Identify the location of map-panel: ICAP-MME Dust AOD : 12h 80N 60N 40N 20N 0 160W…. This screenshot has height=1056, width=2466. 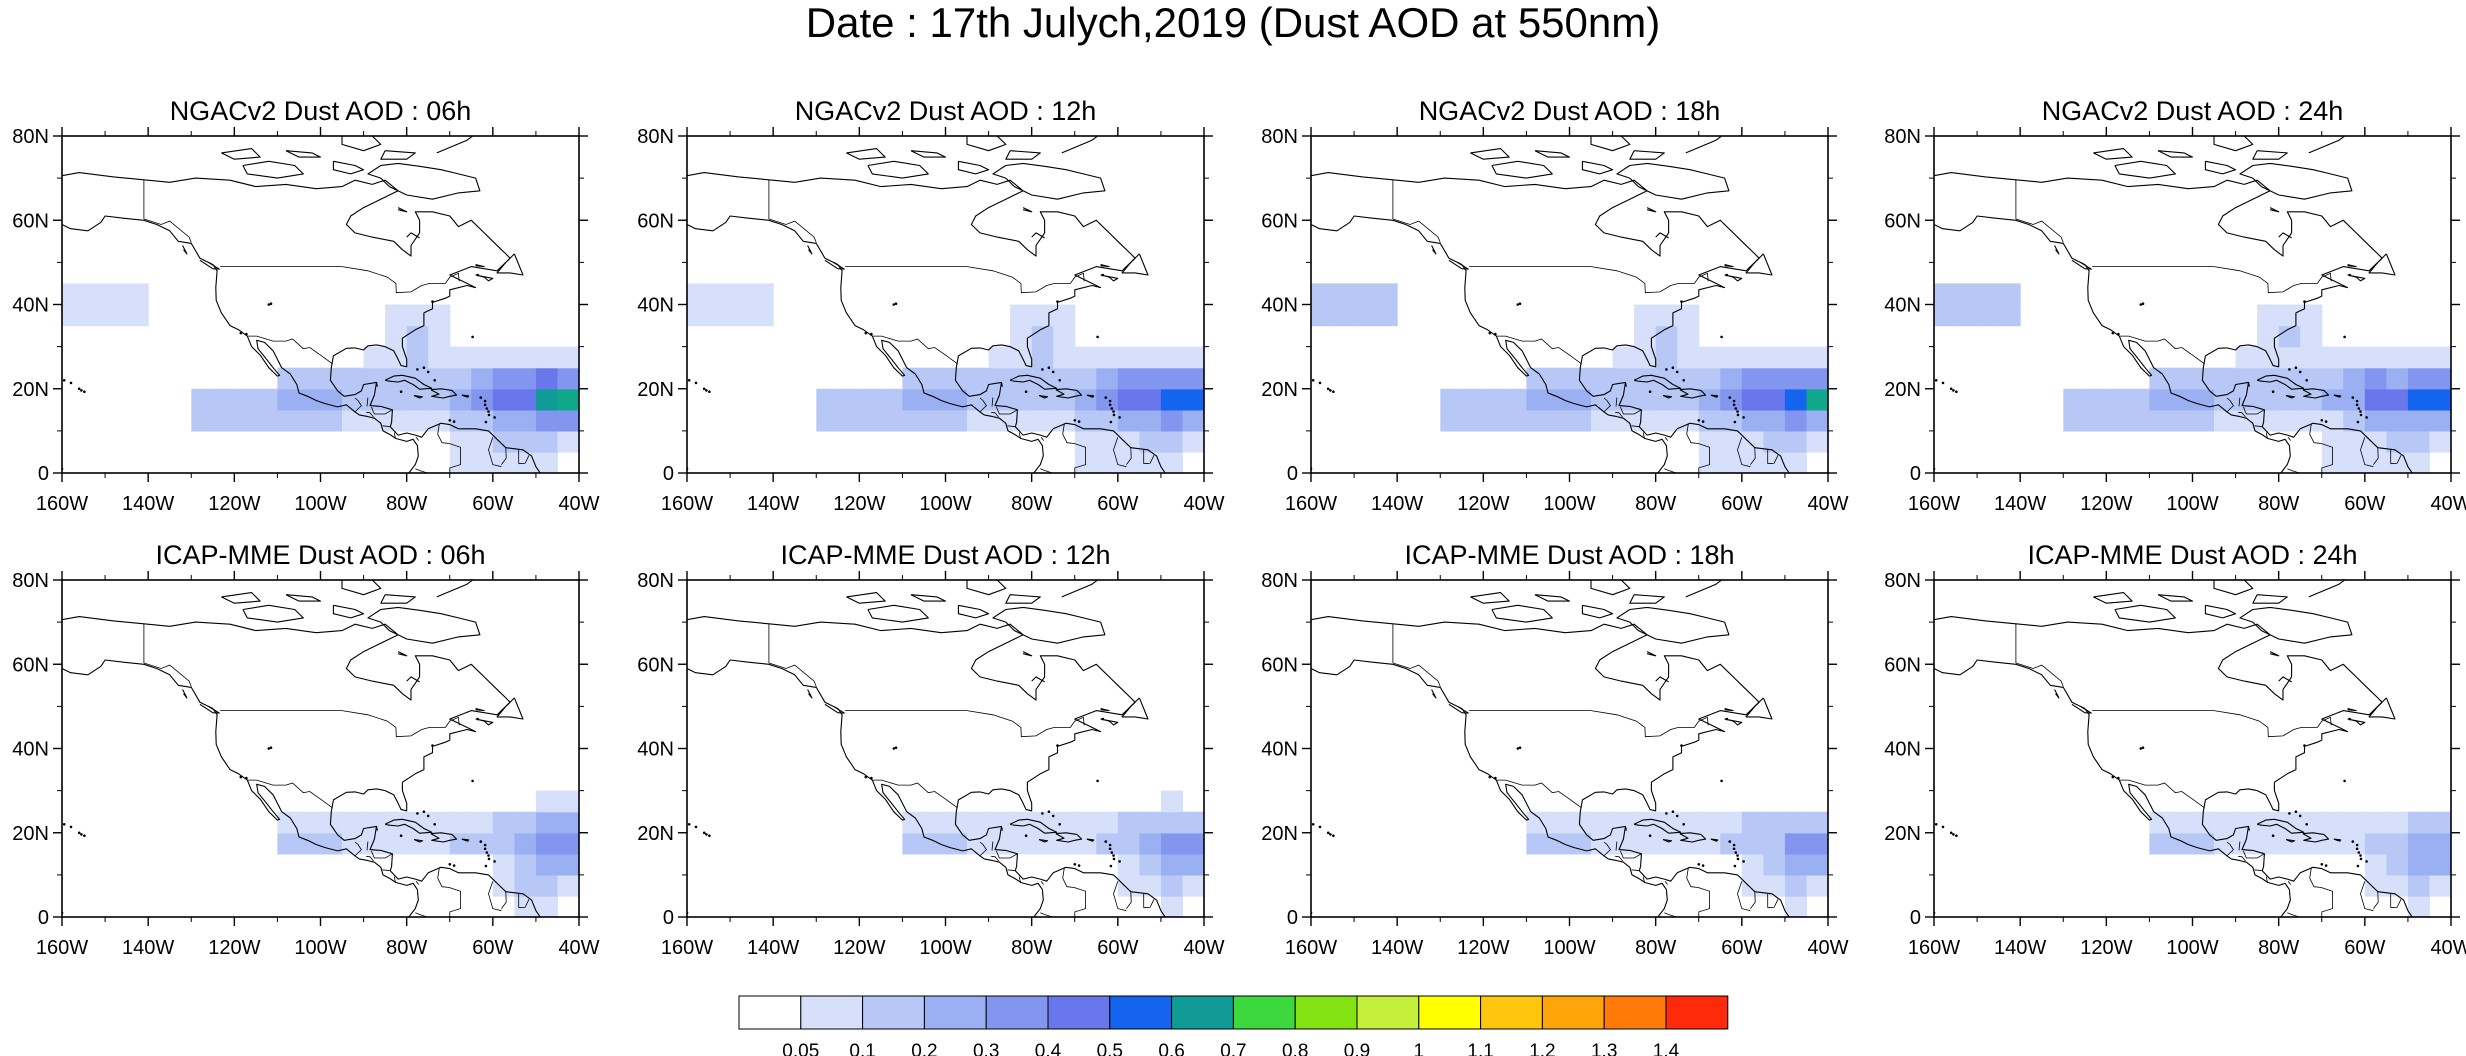
(930, 749).